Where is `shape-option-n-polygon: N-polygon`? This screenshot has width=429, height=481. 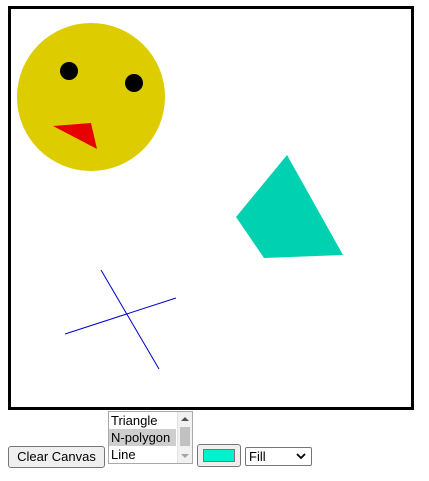 shape-option-n-polygon: N-polygon is located at coordinates (142, 437).